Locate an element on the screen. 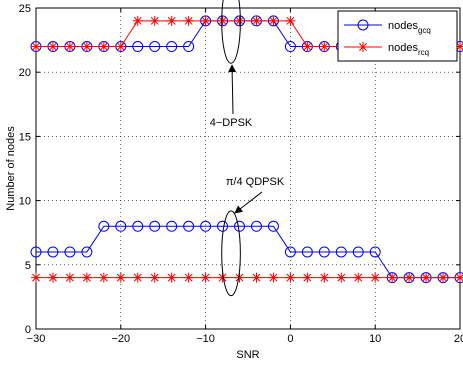 This screenshot has height=369, width=463. x-tick-label: −20 is located at coordinates (120, 339).